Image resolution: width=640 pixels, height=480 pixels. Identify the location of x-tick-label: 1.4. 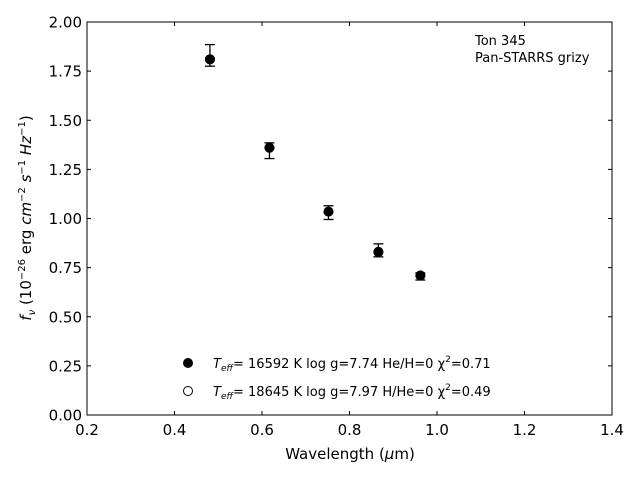
(612, 430).